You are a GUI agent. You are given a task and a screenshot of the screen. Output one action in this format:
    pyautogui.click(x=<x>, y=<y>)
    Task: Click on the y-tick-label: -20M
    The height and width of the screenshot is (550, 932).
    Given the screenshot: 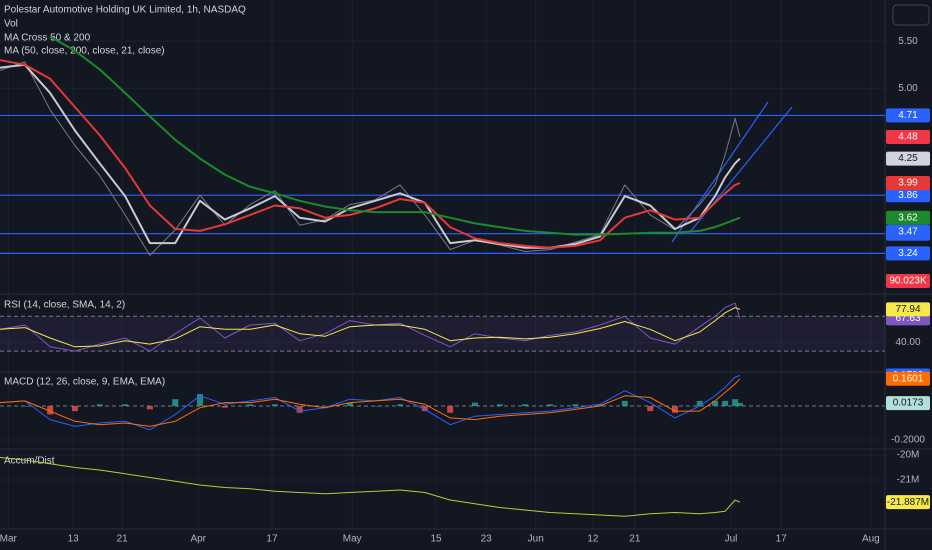 What is the action you would take?
    pyautogui.click(x=908, y=455)
    